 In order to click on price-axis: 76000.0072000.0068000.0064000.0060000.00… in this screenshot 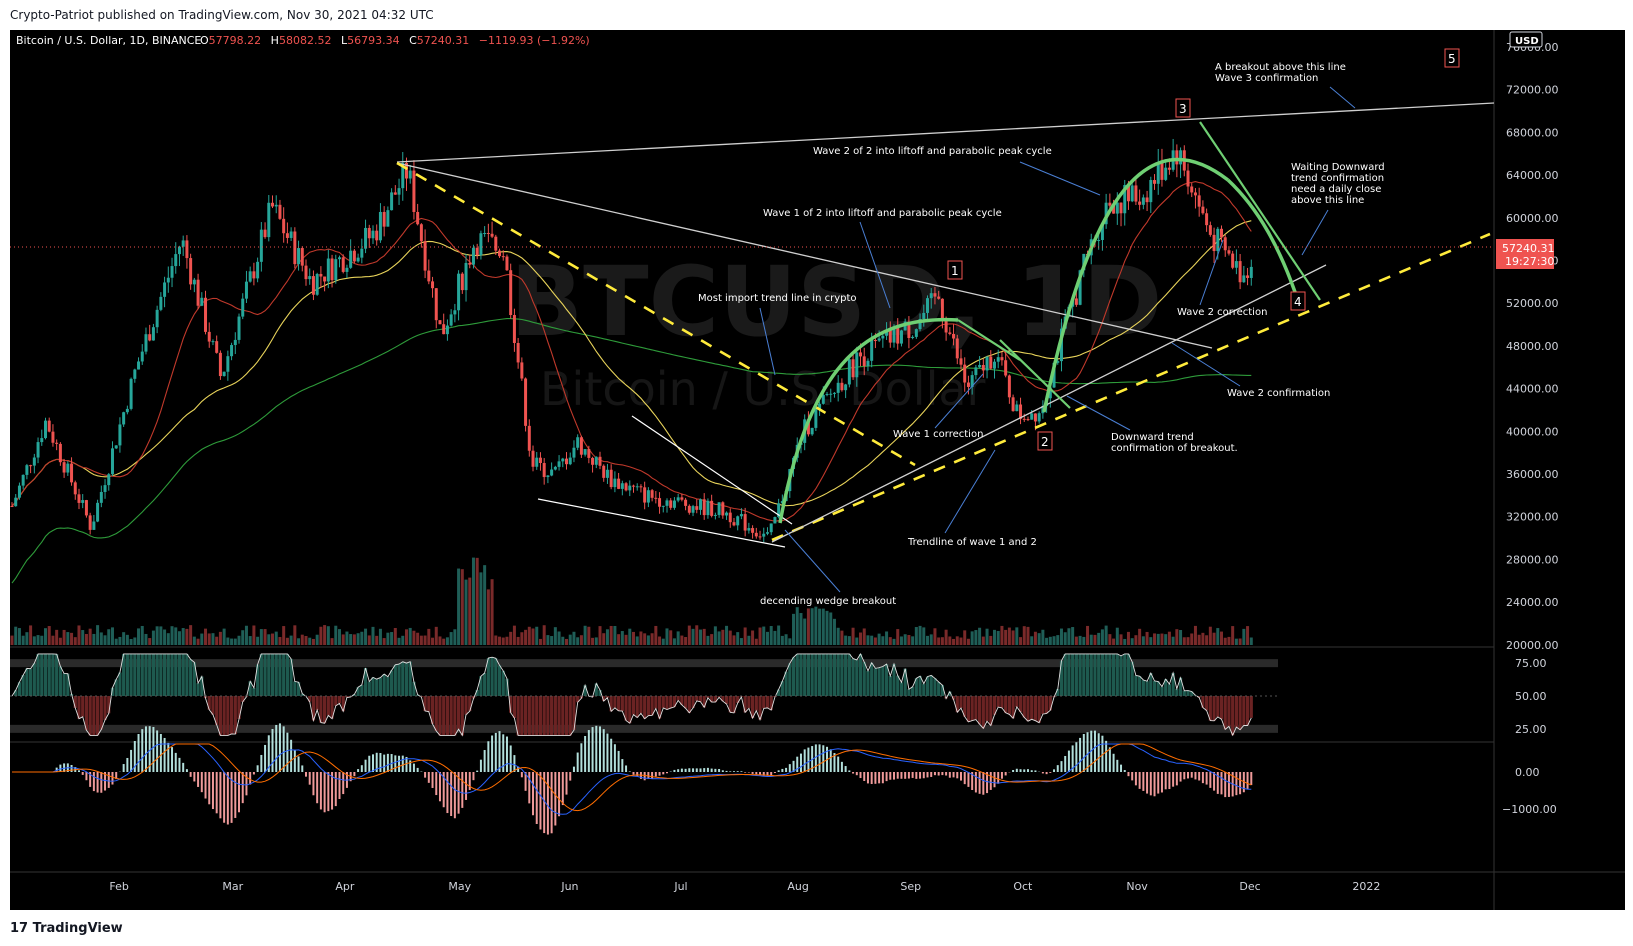, I will do `click(1532, 346)`.